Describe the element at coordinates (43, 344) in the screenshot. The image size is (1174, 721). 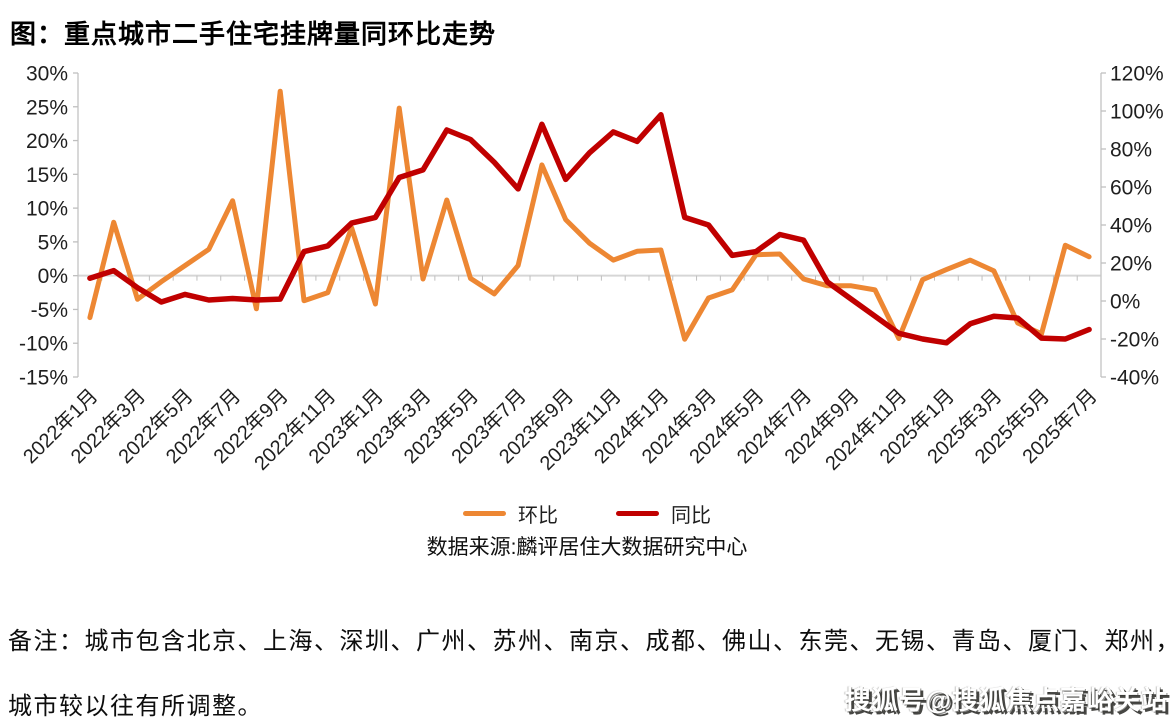
I see `left-axis-tick-label: -10%` at that location.